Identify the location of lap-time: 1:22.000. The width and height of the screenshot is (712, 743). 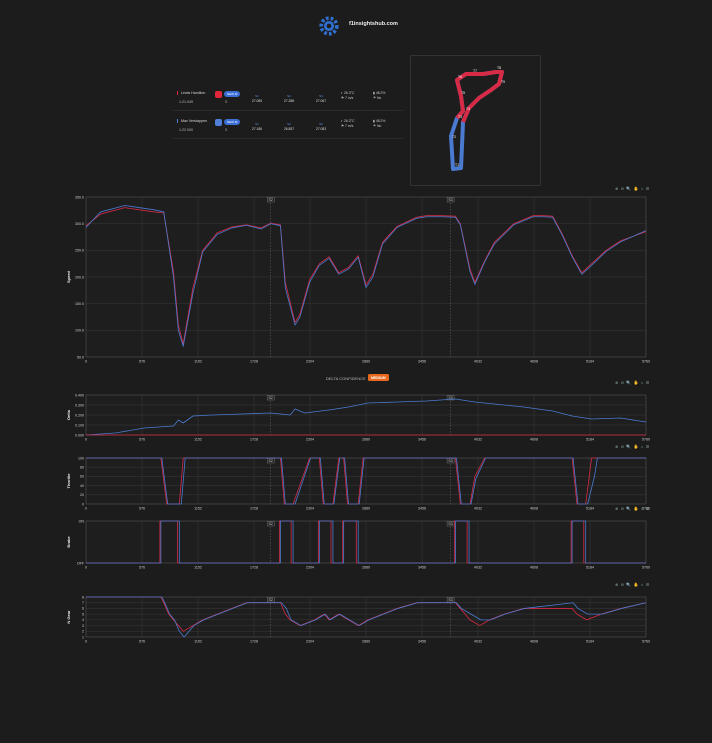
(186, 130).